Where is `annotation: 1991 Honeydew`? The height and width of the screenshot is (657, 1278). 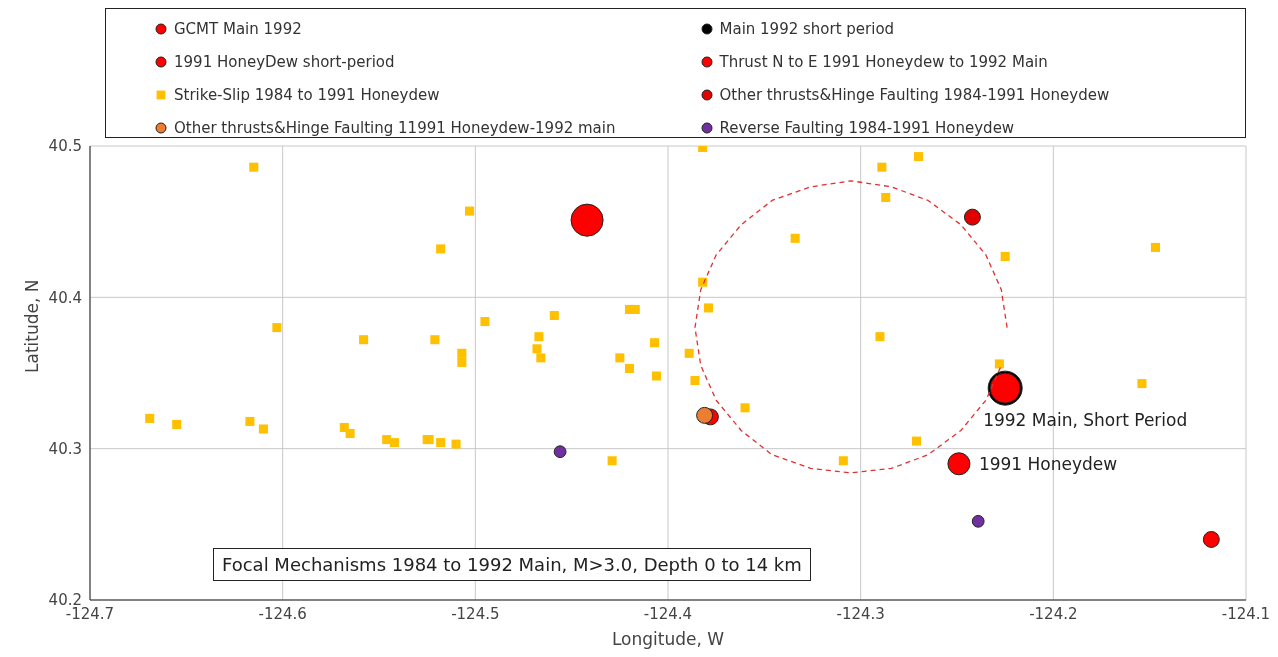
annotation: 1991 Honeydew is located at coordinates (1048, 463).